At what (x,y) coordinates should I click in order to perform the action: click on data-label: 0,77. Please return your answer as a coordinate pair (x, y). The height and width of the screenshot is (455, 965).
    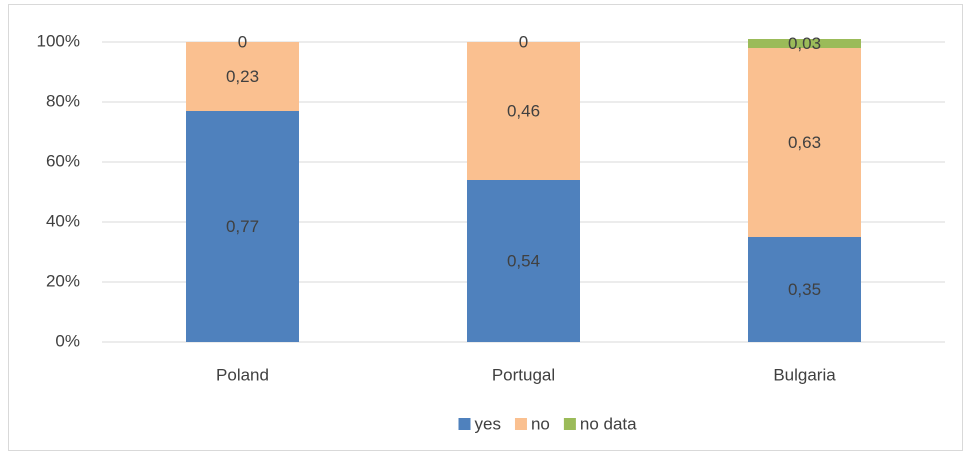
    Looking at the image, I should click on (242, 226).